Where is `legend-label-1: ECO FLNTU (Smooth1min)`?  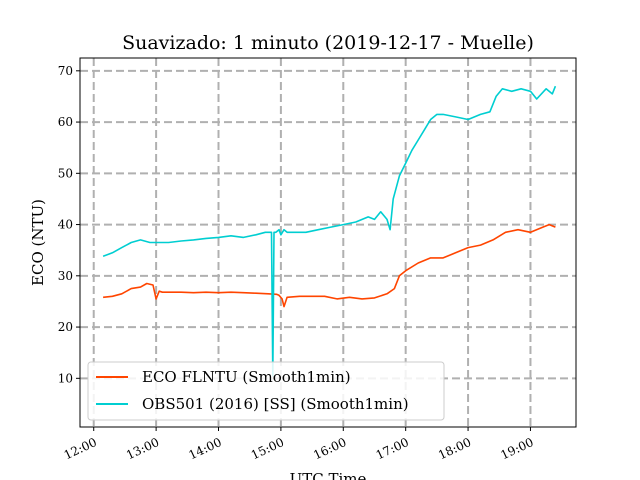
legend-label-1: ECO FLNTU (Smooth1min) is located at coordinates (246, 377).